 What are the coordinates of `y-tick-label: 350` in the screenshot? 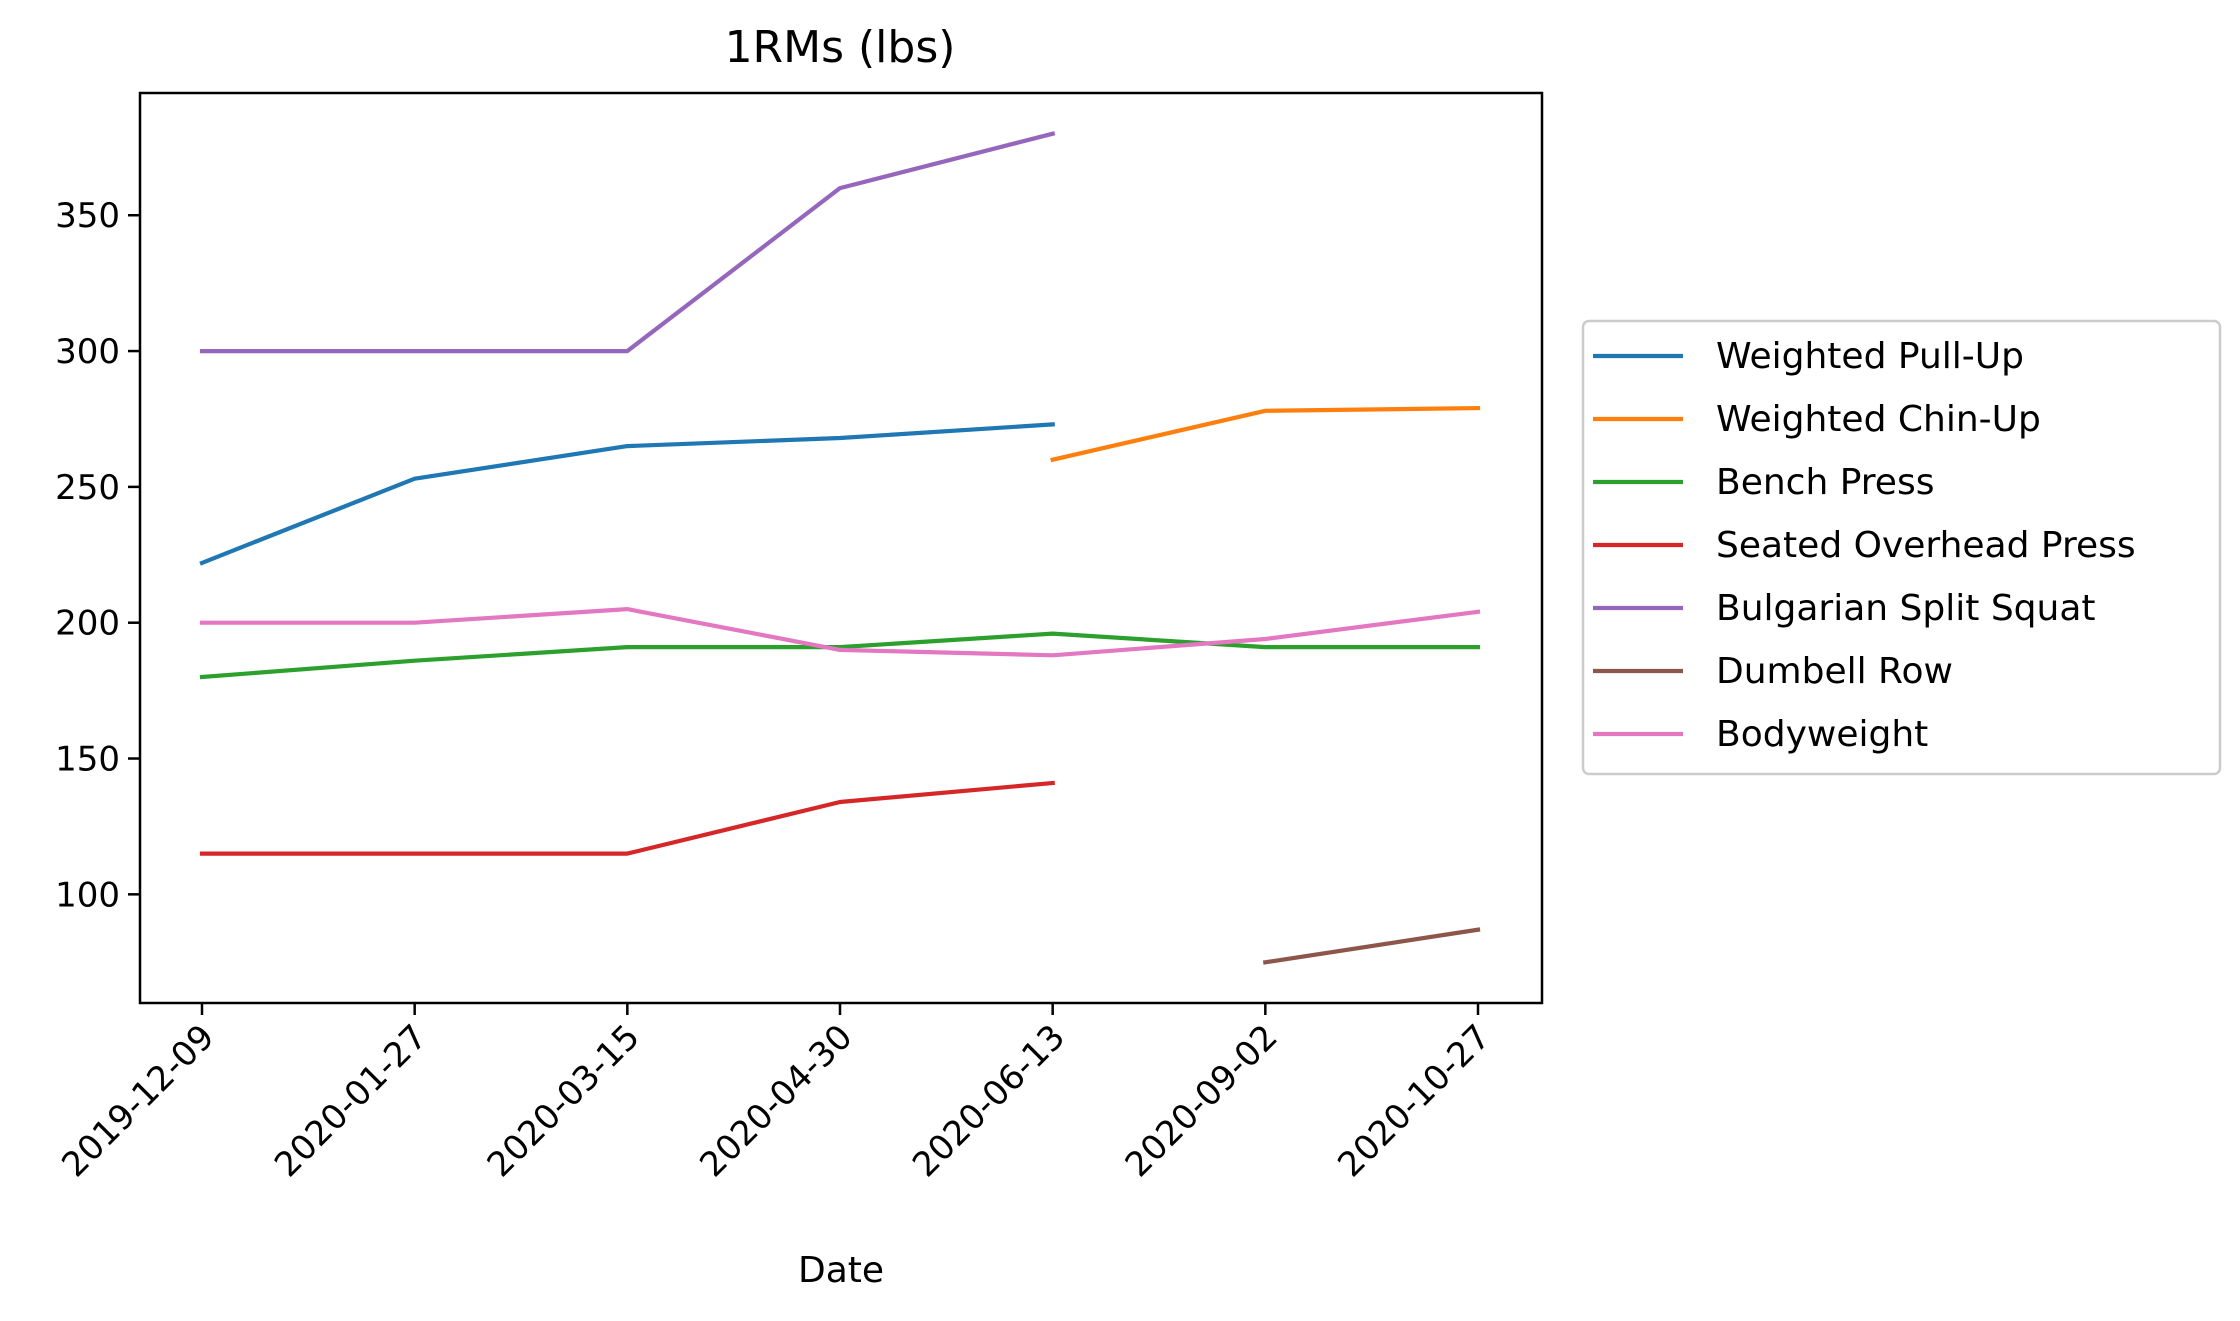 It's located at (87, 216).